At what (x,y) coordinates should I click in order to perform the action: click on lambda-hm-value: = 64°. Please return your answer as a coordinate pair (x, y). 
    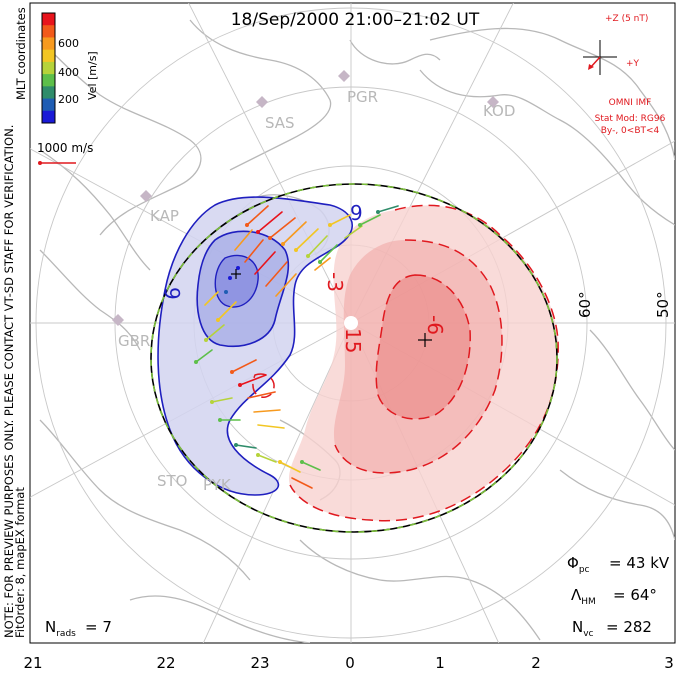
    Looking at the image, I should click on (635, 595).